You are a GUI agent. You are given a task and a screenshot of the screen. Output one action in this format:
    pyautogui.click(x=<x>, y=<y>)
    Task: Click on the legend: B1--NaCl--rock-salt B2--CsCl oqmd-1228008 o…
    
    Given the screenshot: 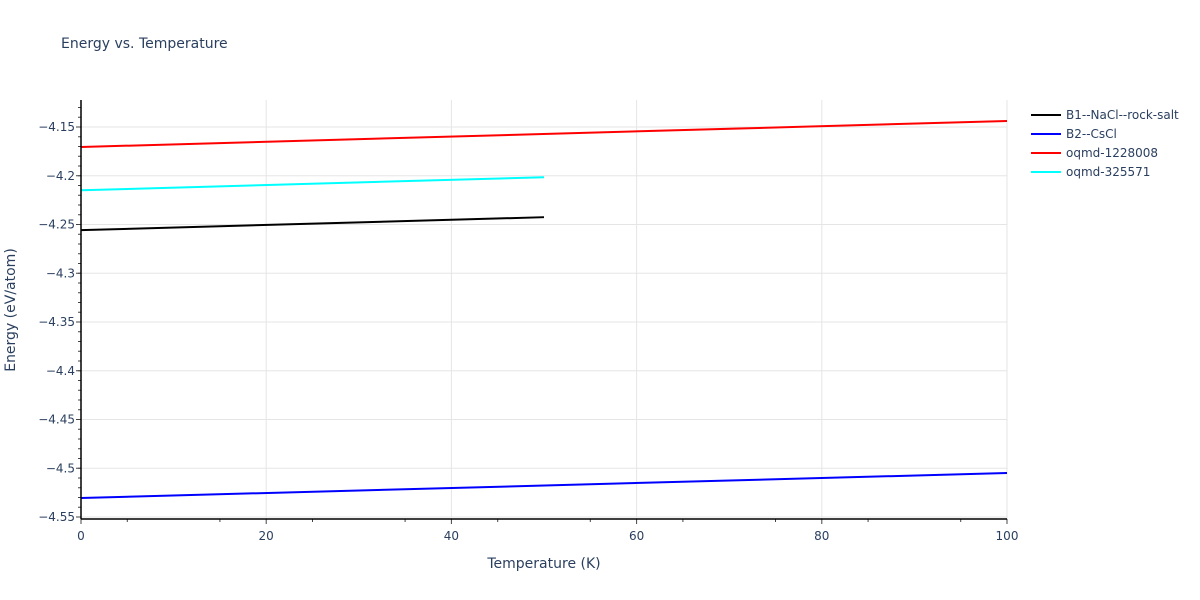 What is the action you would take?
    pyautogui.click(x=1105, y=143)
    